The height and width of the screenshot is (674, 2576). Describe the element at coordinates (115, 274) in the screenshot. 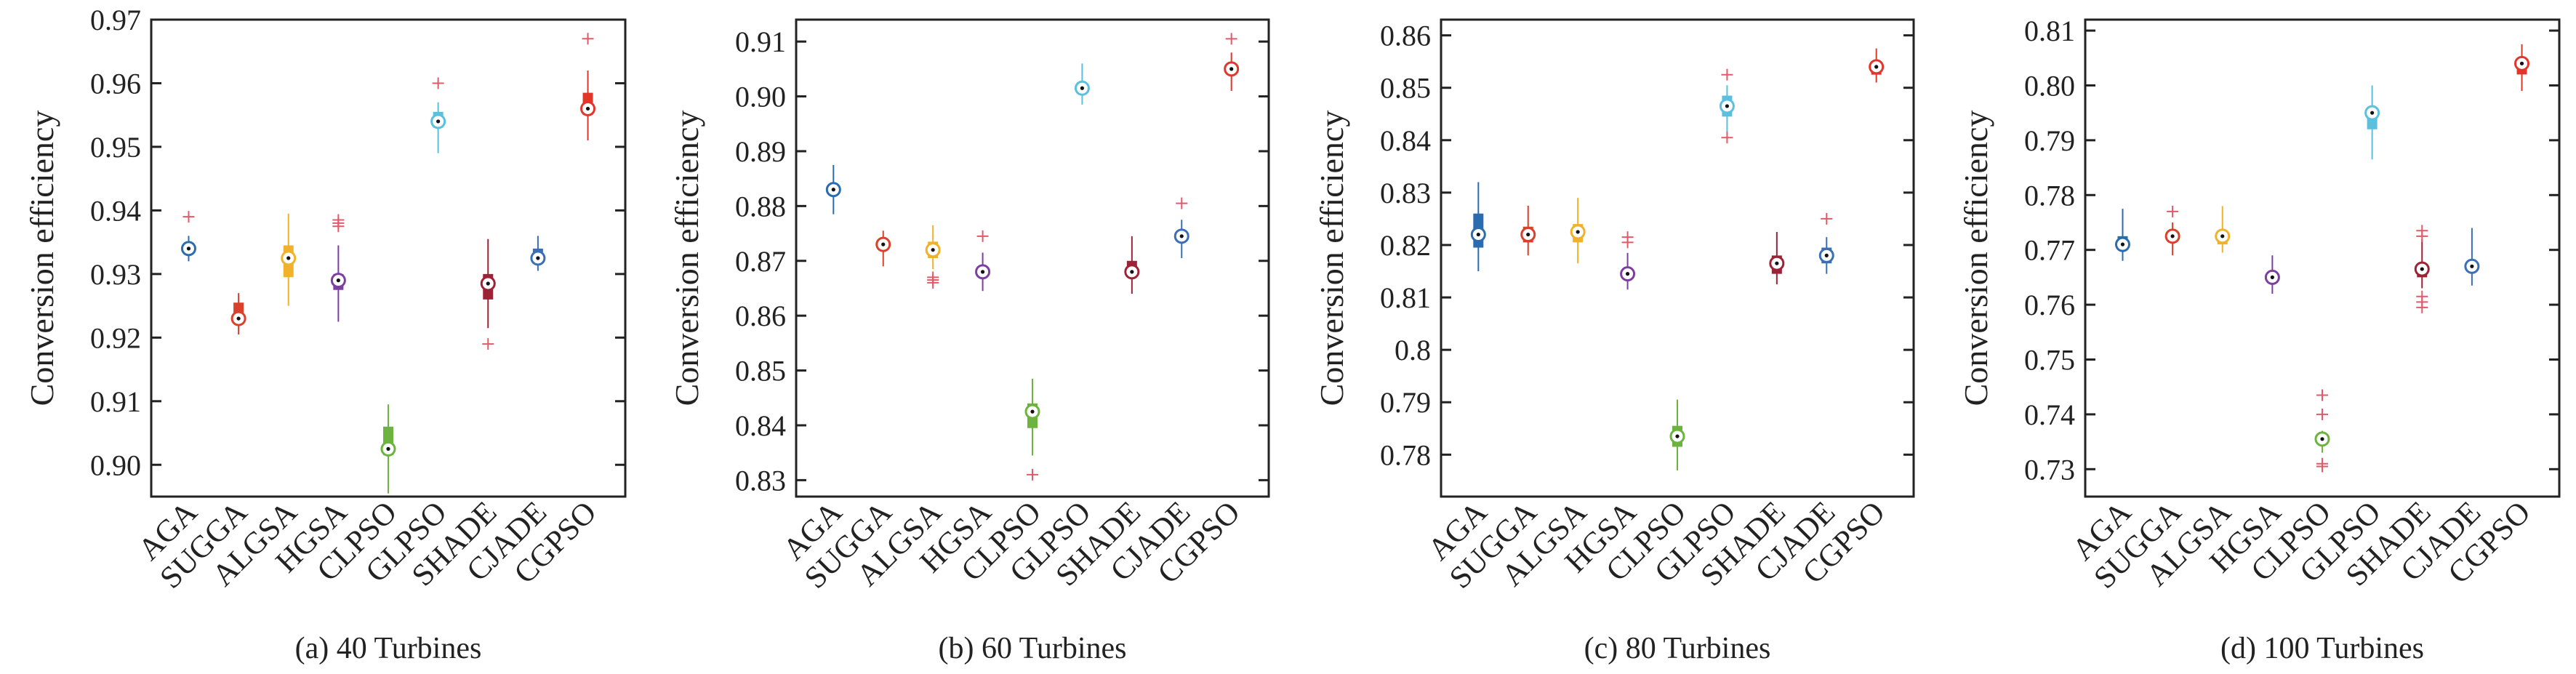

I see `y-tick-label: 0.93` at that location.